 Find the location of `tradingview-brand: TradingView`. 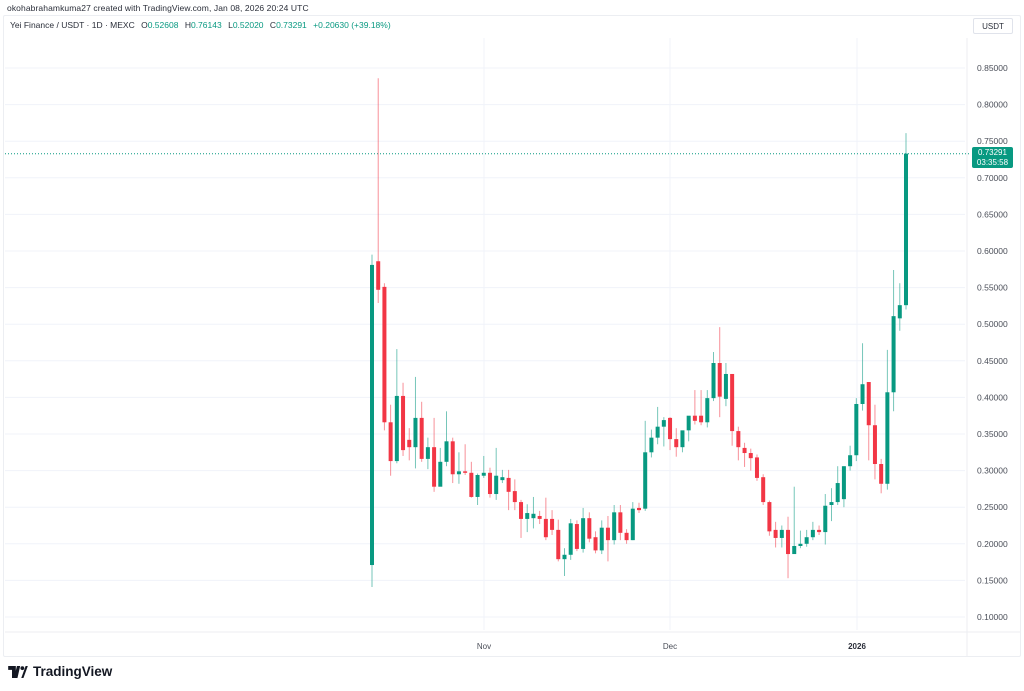

tradingview-brand: TradingView is located at coordinates (60, 671).